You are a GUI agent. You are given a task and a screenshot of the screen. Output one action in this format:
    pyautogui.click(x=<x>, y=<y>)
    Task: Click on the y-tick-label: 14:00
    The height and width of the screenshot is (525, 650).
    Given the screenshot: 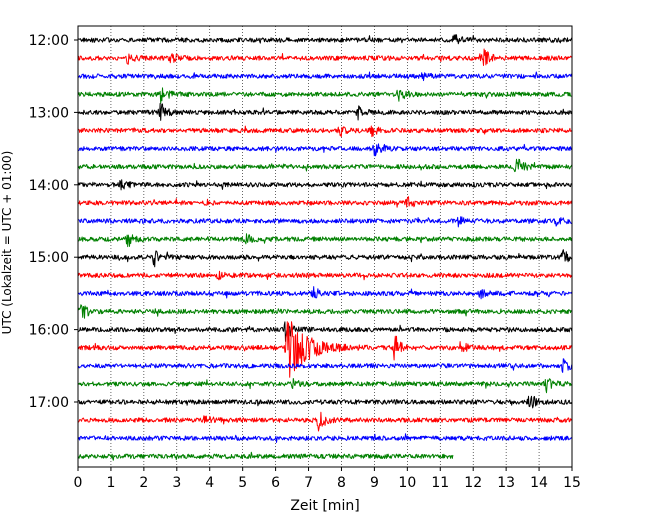 What is the action you would take?
    pyautogui.click(x=49, y=186)
    